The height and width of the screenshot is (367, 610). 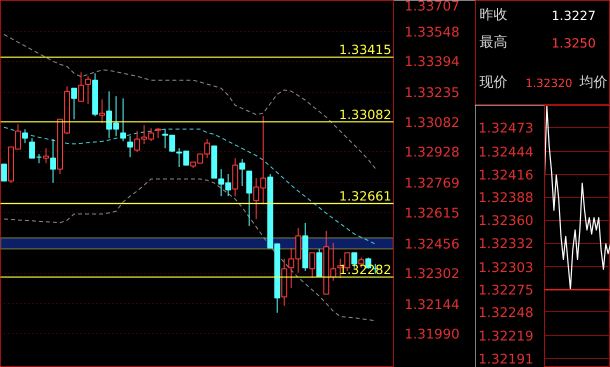 I want to click on text: 均价, so click(x=593, y=82).